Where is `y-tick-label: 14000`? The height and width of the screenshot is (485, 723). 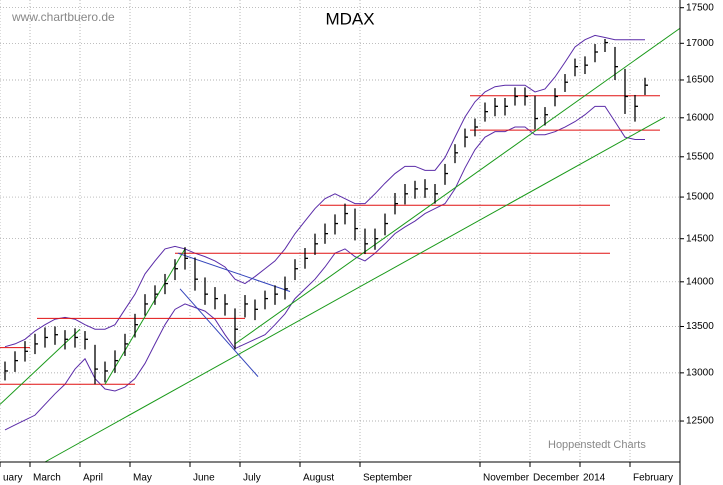 y-tick-label: 14000 is located at coordinates (700, 281).